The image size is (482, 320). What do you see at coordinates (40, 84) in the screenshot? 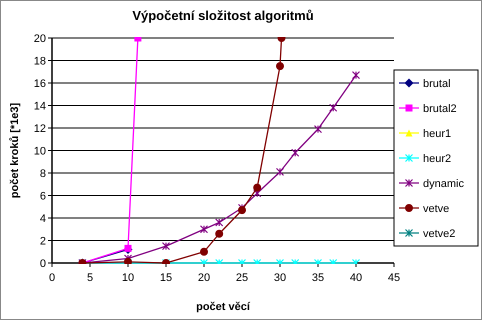
I see `y-tick-label: 16` at bounding box center [40, 84].